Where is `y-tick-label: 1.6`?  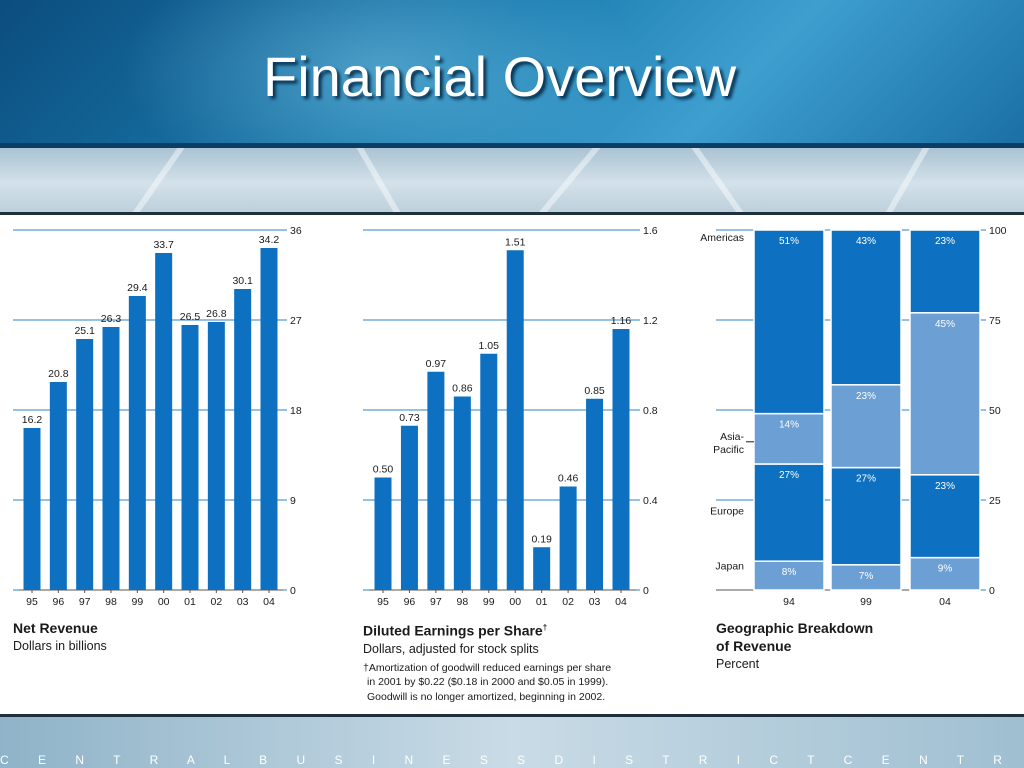
y-tick-label: 1.6 is located at coordinates (650, 231).